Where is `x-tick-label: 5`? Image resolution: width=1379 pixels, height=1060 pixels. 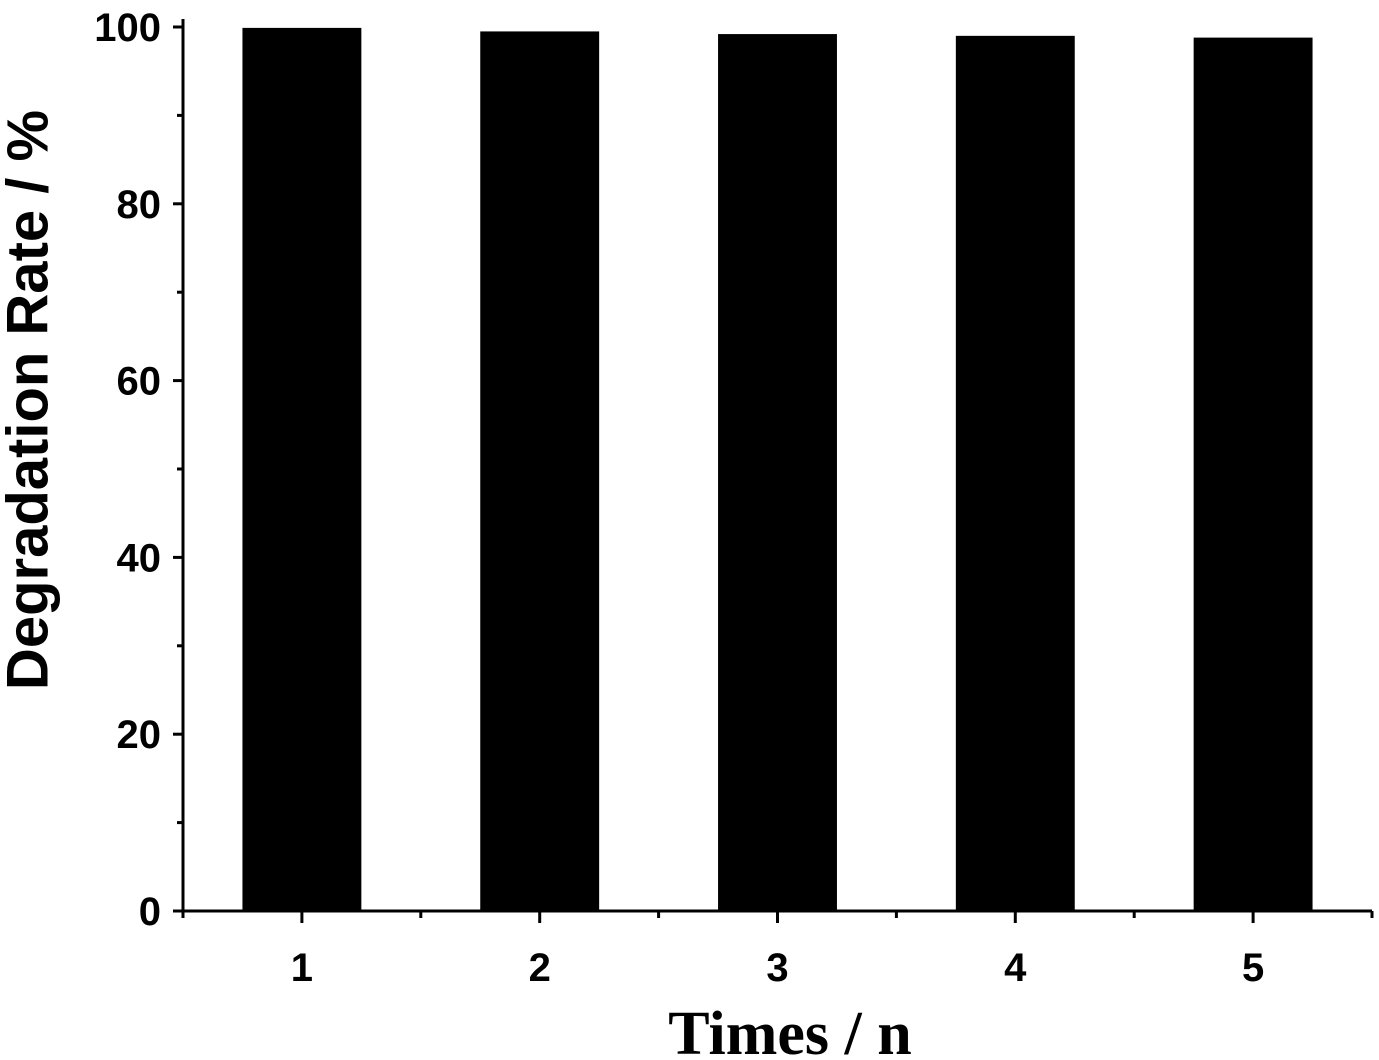 x-tick-label: 5 is located at coordinates (1253, 968).